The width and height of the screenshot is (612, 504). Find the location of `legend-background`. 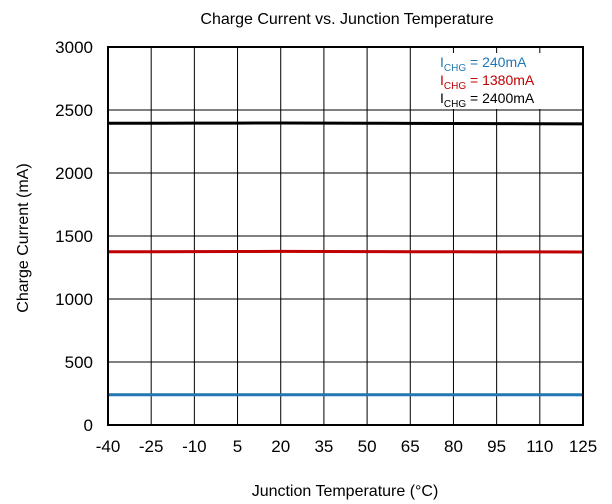

legend-background is located at coordinates (505, 81).